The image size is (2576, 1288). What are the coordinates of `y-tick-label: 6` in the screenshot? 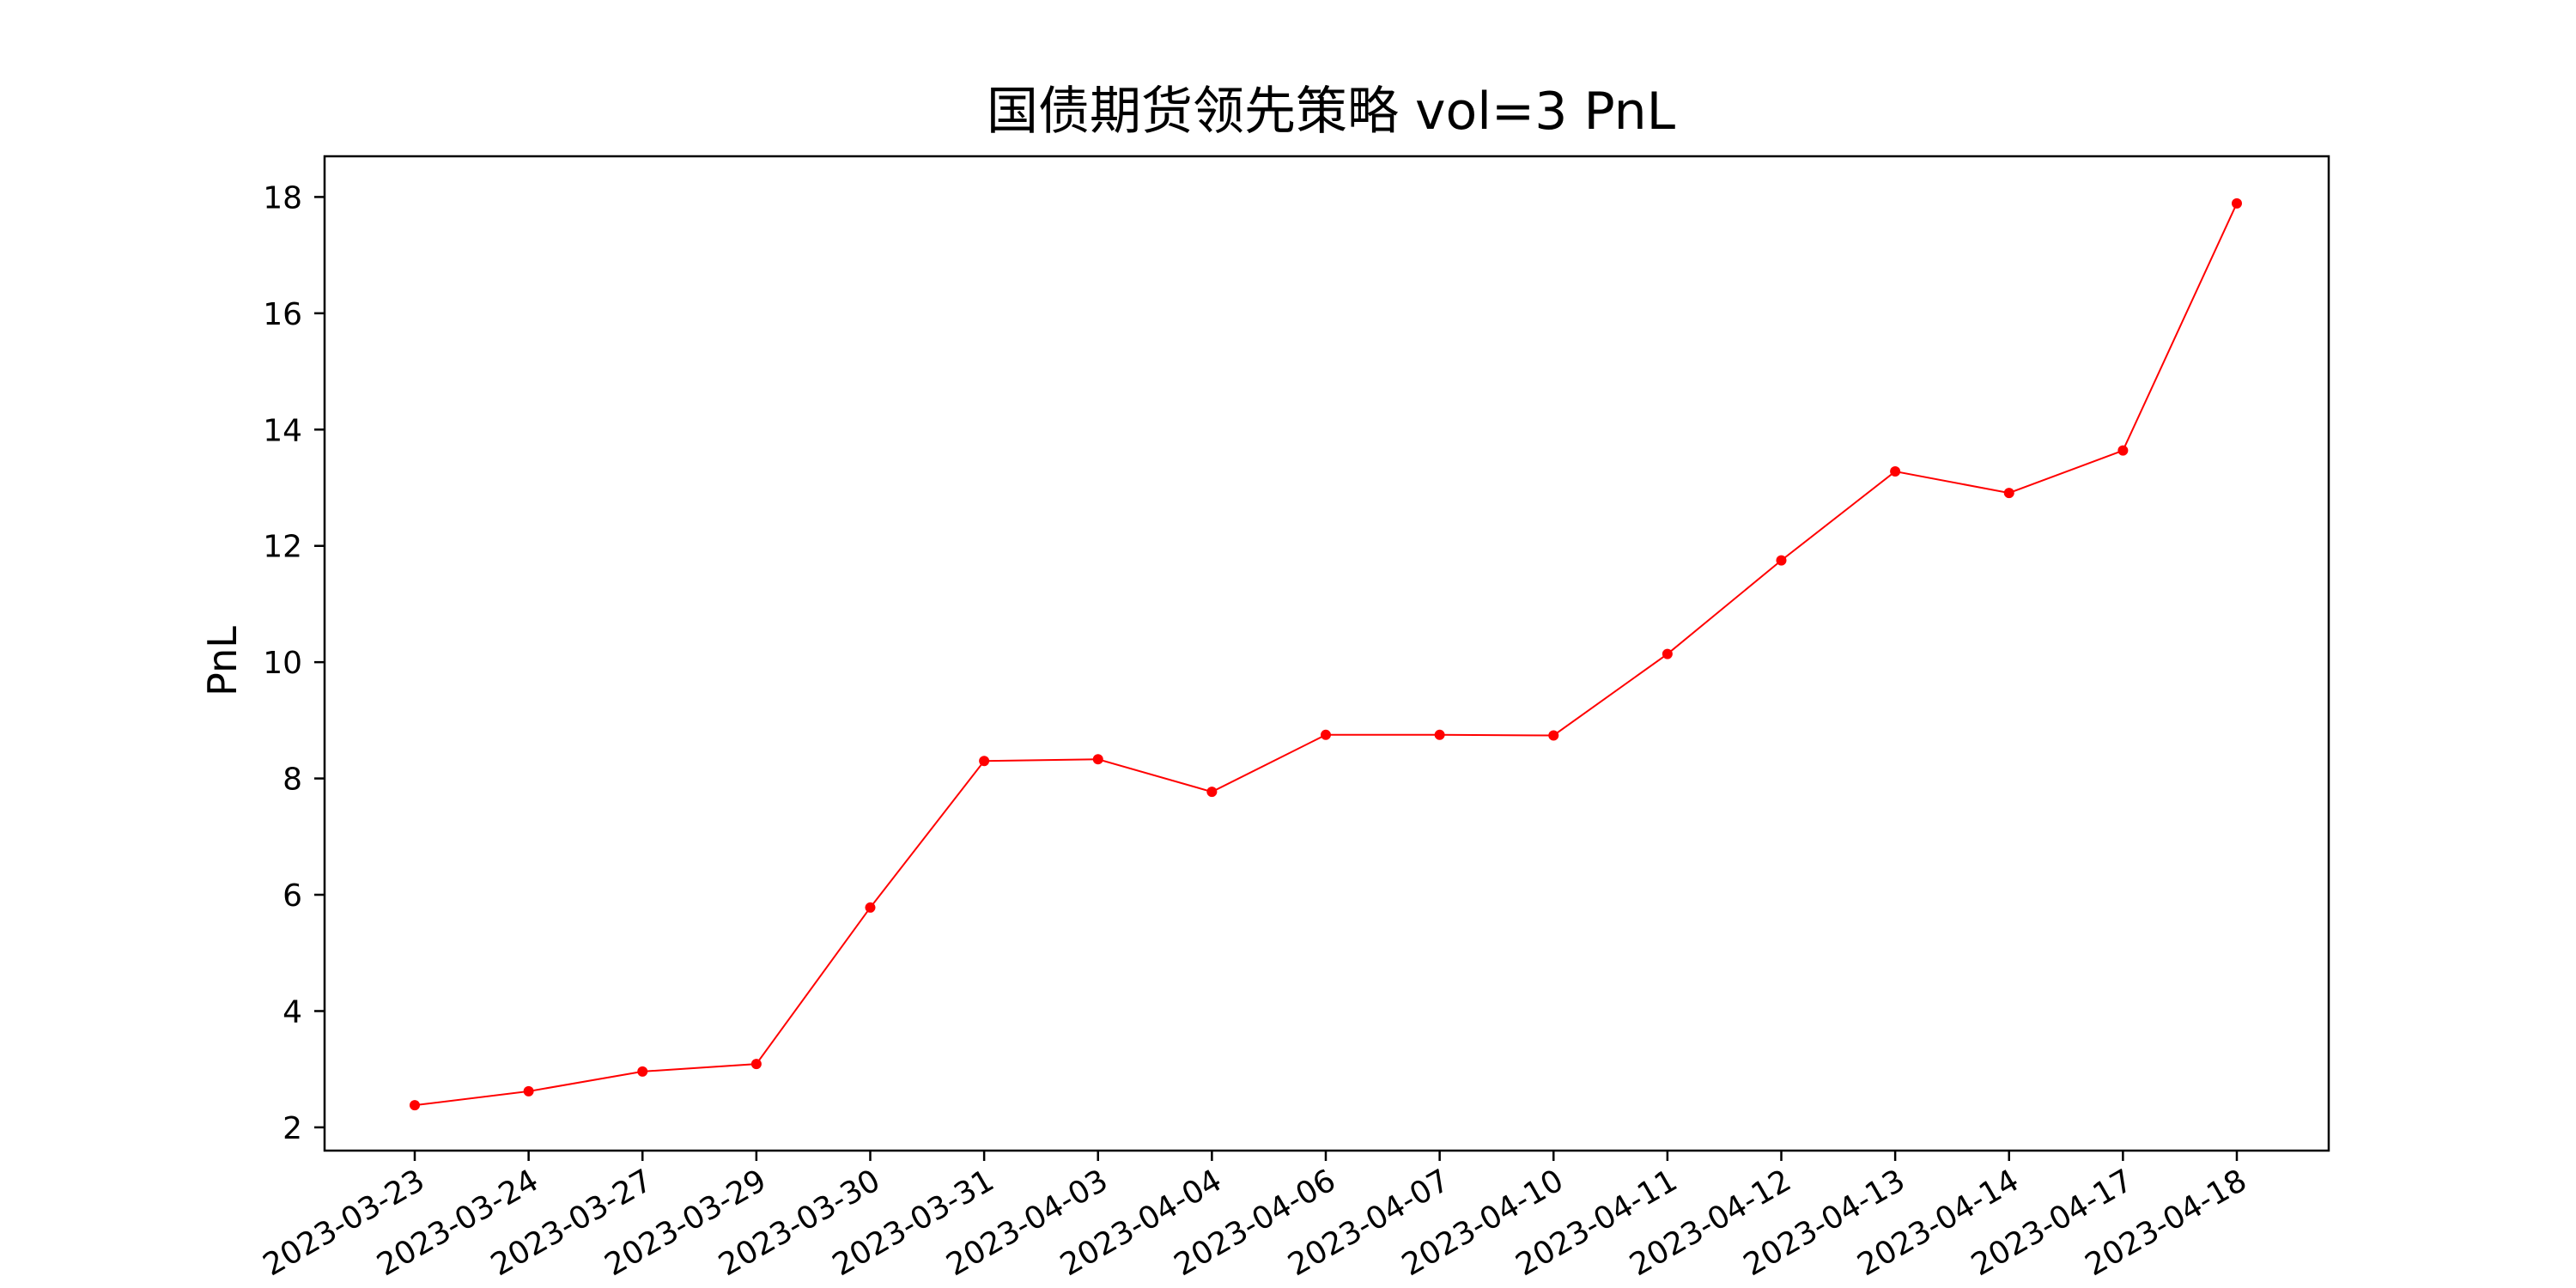 It's located at (292, 896).